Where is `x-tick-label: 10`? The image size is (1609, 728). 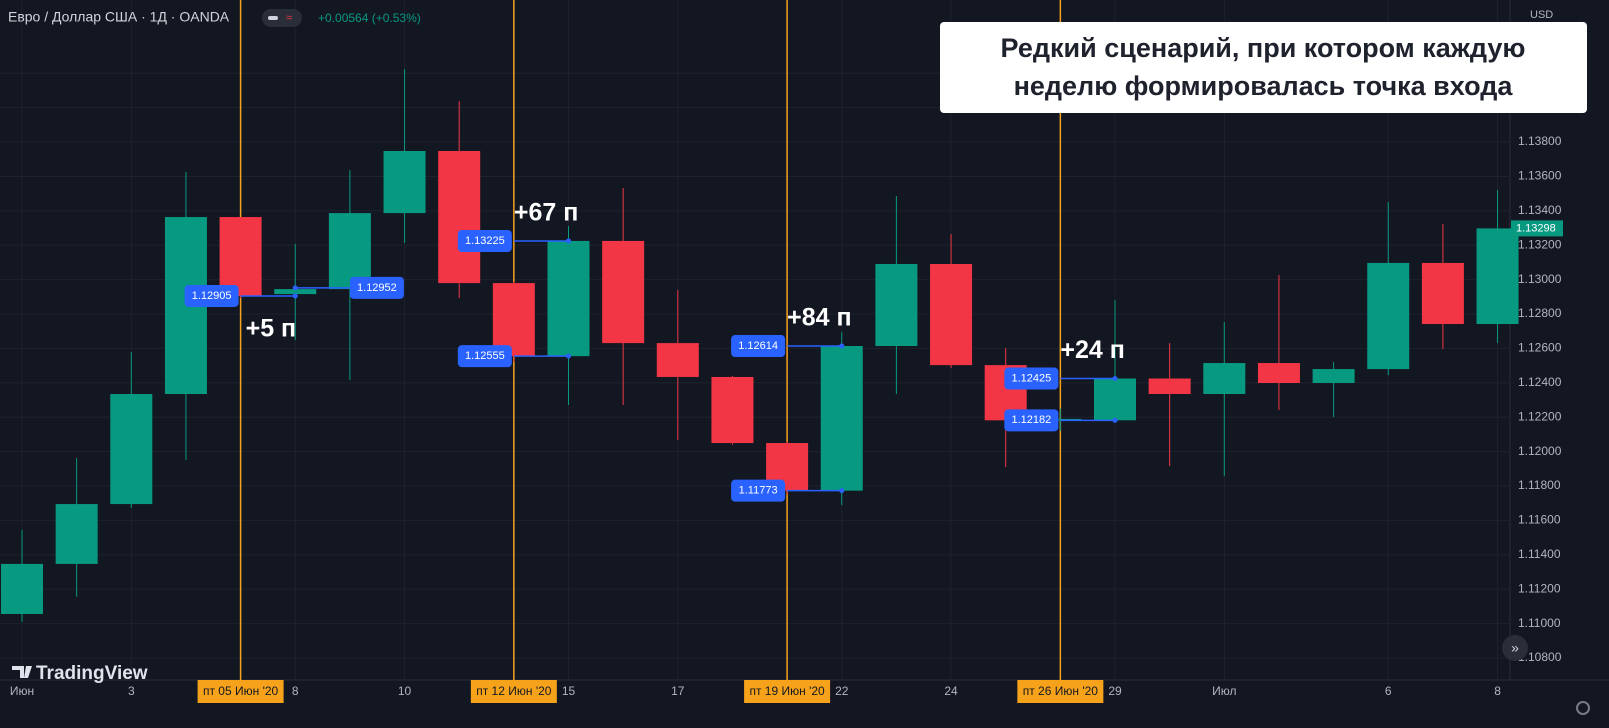 x-tick-label: 10 is located at coordinates (405, 691).